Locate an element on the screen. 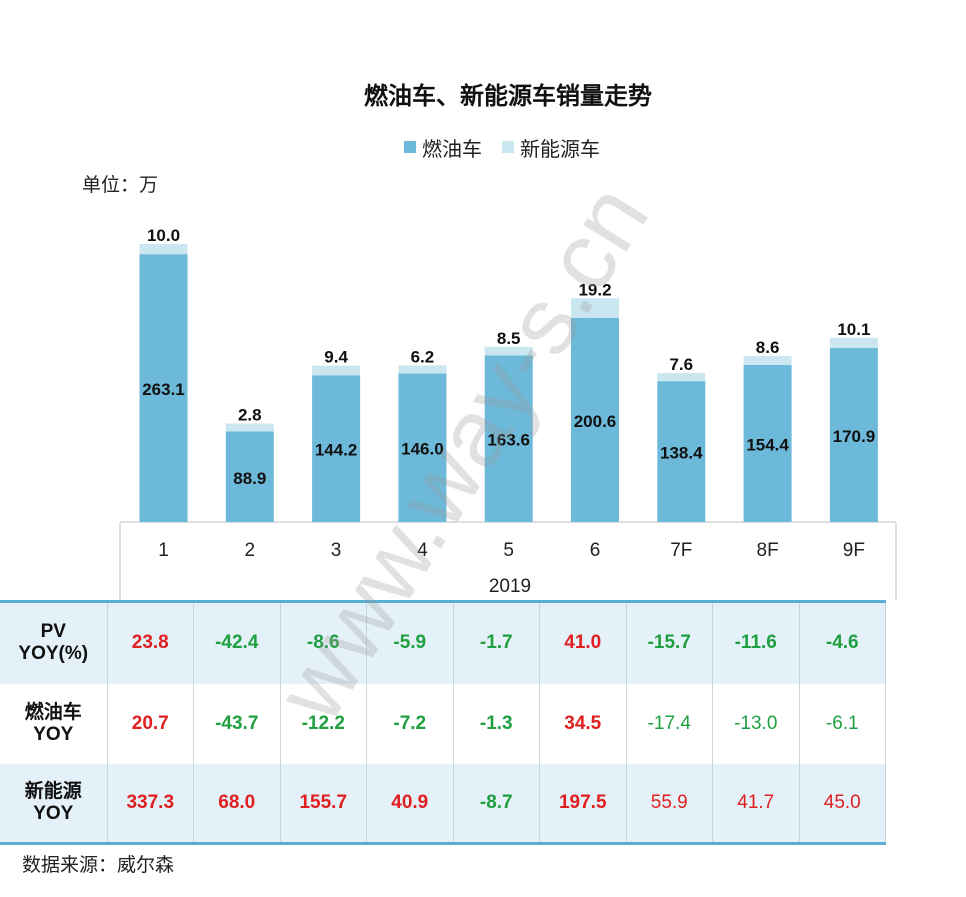  data-label-fuel-8F: 154.4 is located at coordinates (767, 444).